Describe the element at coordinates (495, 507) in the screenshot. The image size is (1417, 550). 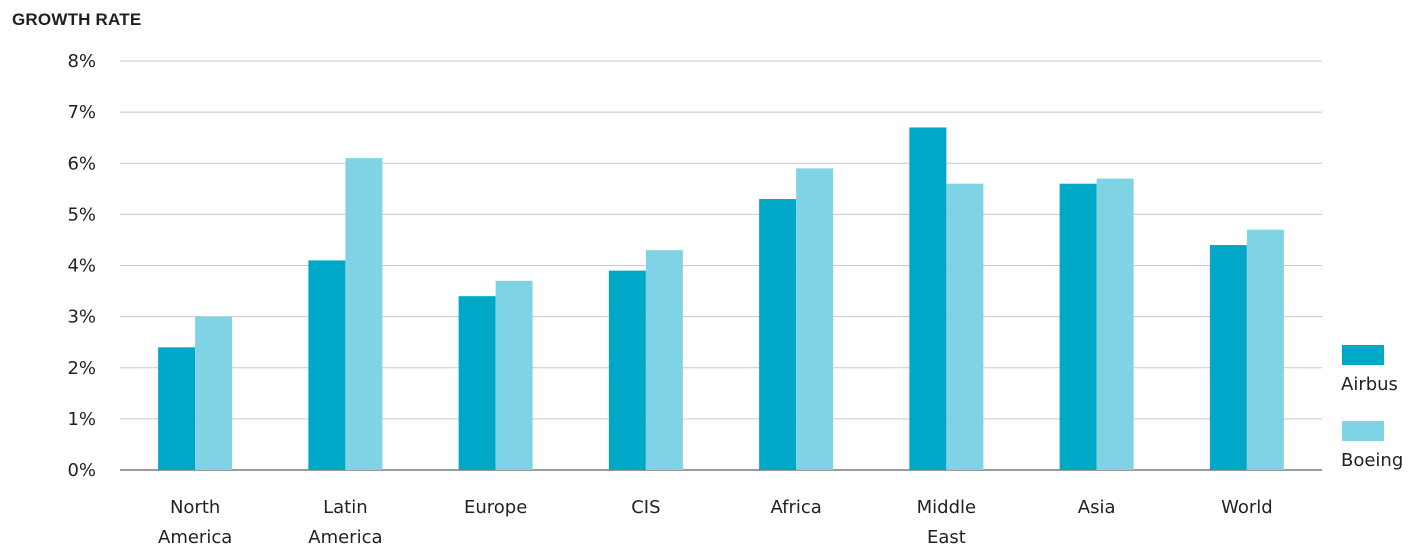
I see `x-tick-label: Europe` at that location.